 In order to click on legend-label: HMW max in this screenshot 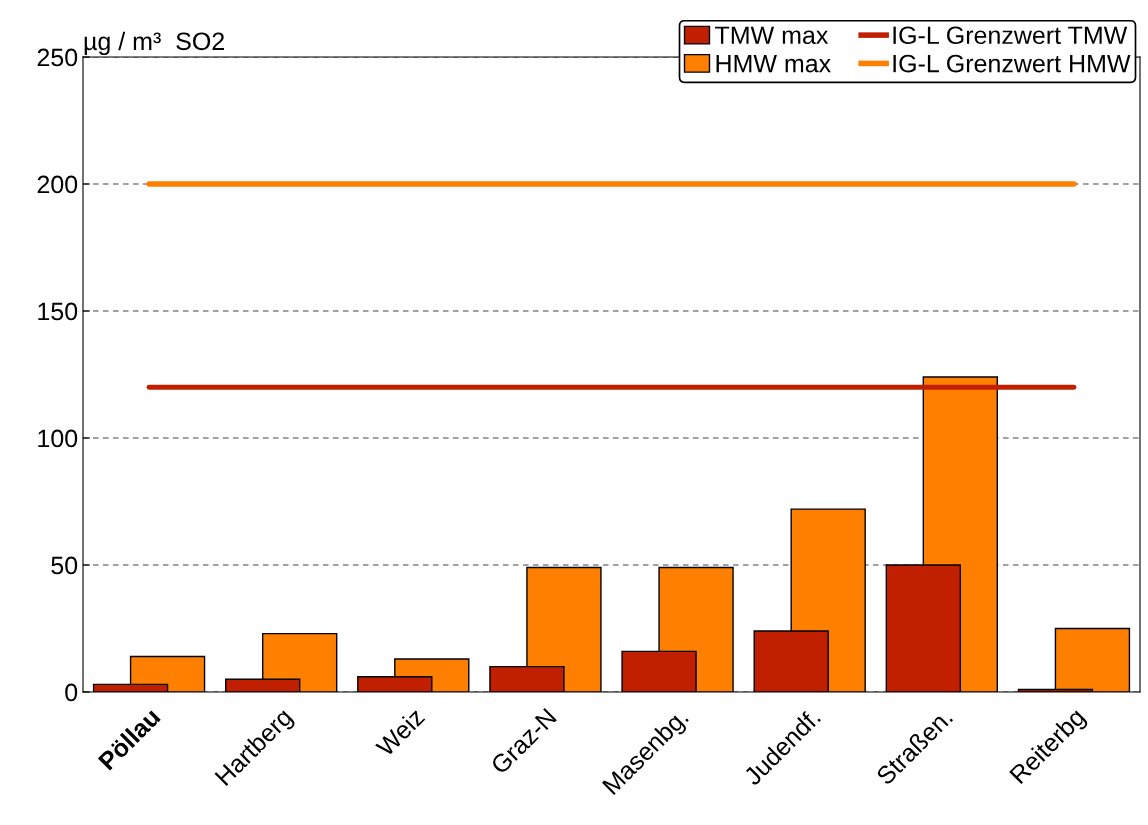, I will do `click(773, 63)`.